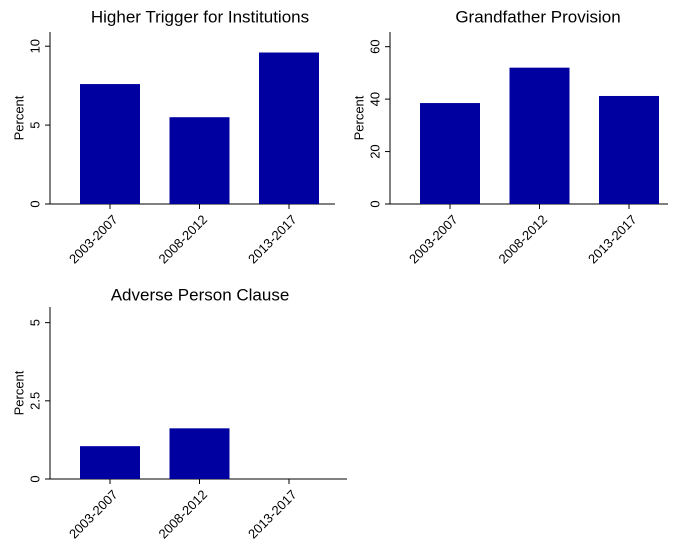 The image size is (673, 548). What do you see at coordinates (537, 16) in the screenshot?
I see `chart-title: Grandfather Provision` at bounding box center [537, 16].